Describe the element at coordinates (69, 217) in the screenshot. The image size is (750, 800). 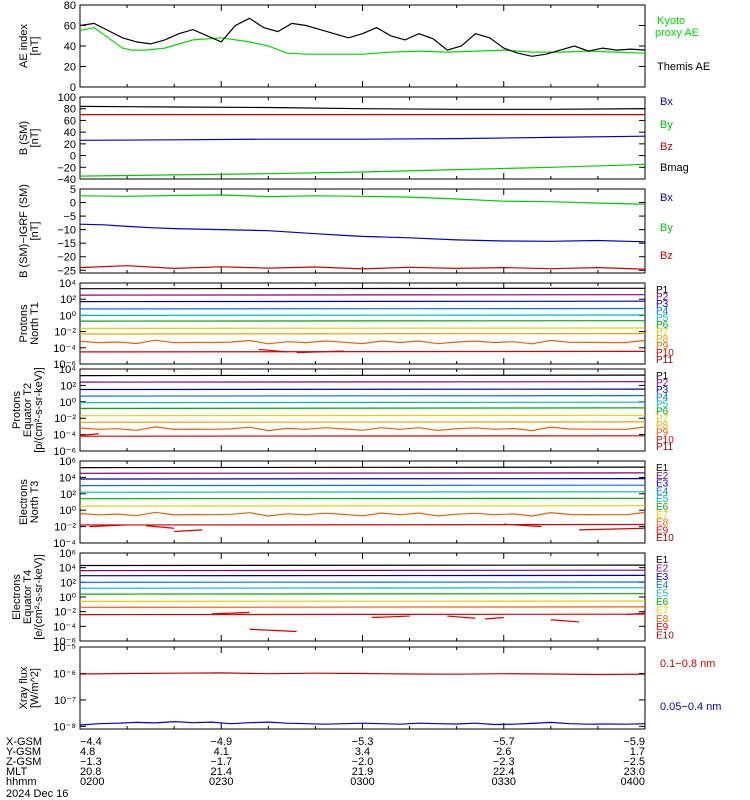
I see `panel-3-ytick-label: −5` at that location.